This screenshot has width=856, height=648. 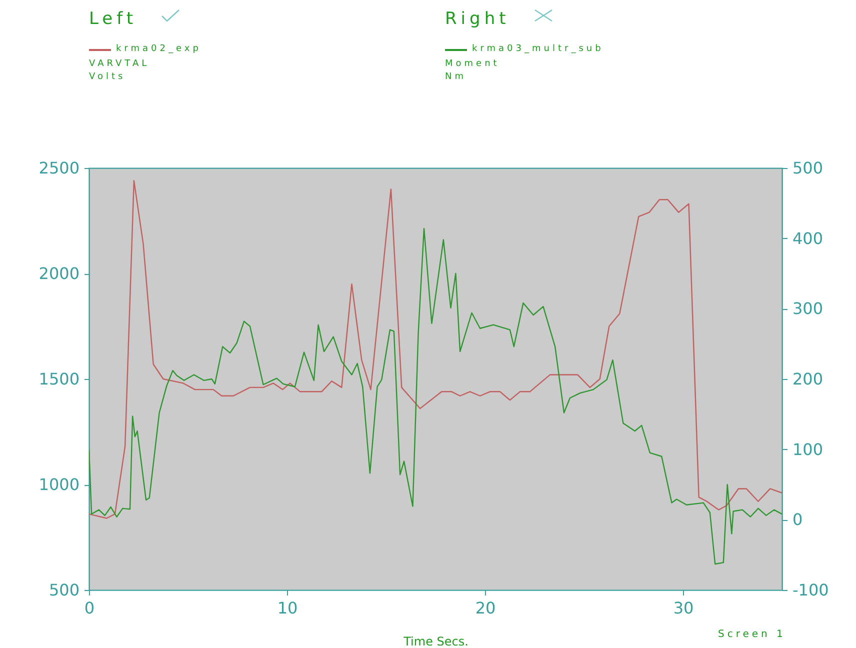 I want to click on y-tick-label: 1000, so click(x=59, y=484).